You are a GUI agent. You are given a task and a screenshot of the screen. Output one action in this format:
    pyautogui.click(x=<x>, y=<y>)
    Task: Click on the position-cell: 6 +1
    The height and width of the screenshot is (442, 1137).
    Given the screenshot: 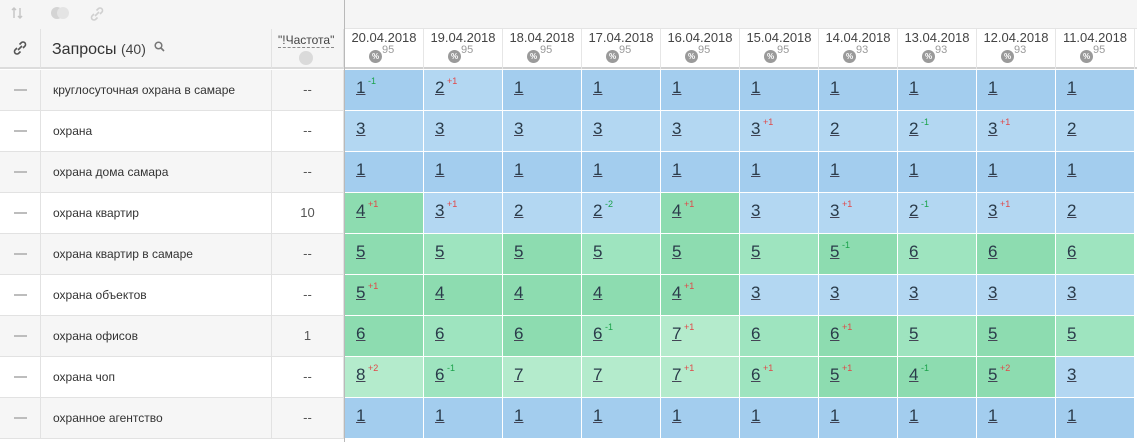 What is the action you would take?
    pyautogui.click(x=779, y=377)
    